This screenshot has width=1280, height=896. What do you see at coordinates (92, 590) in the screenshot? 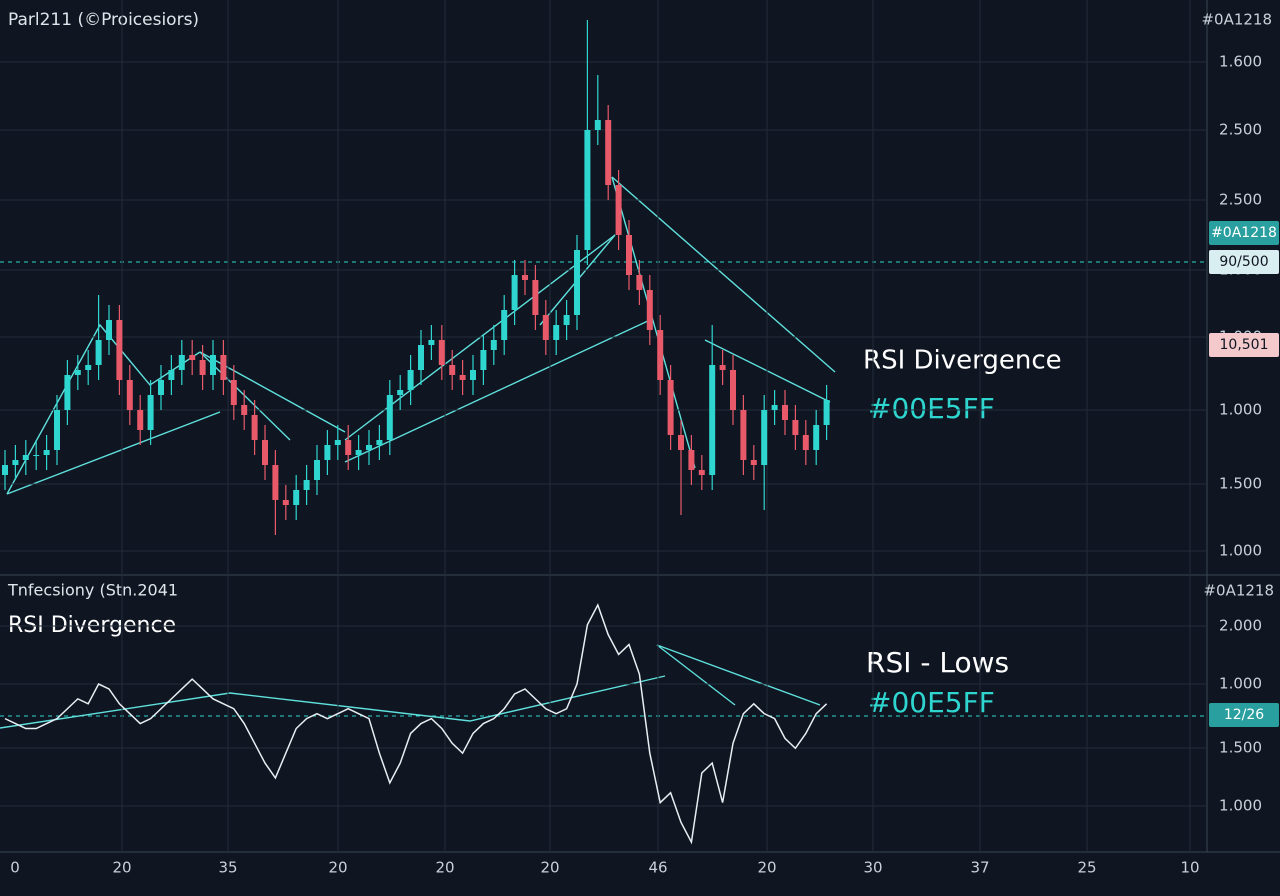
I see `pane-title: Tnfecsiony (Stn.2041` at bounding box center [92, 590].